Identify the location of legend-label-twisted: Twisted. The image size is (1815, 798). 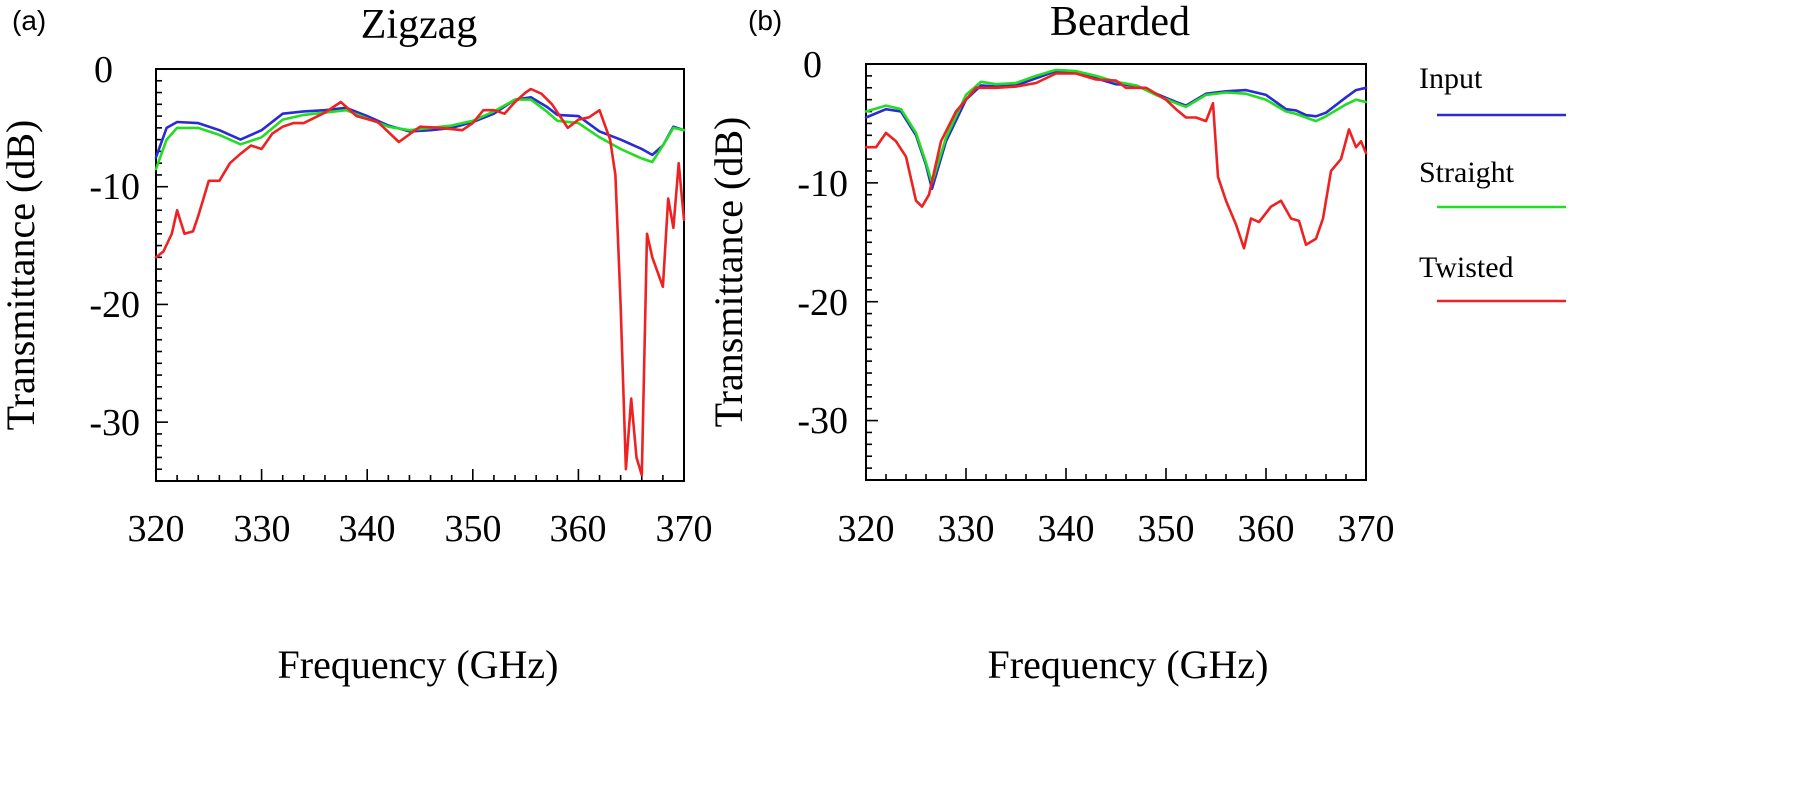
(1466, 267).